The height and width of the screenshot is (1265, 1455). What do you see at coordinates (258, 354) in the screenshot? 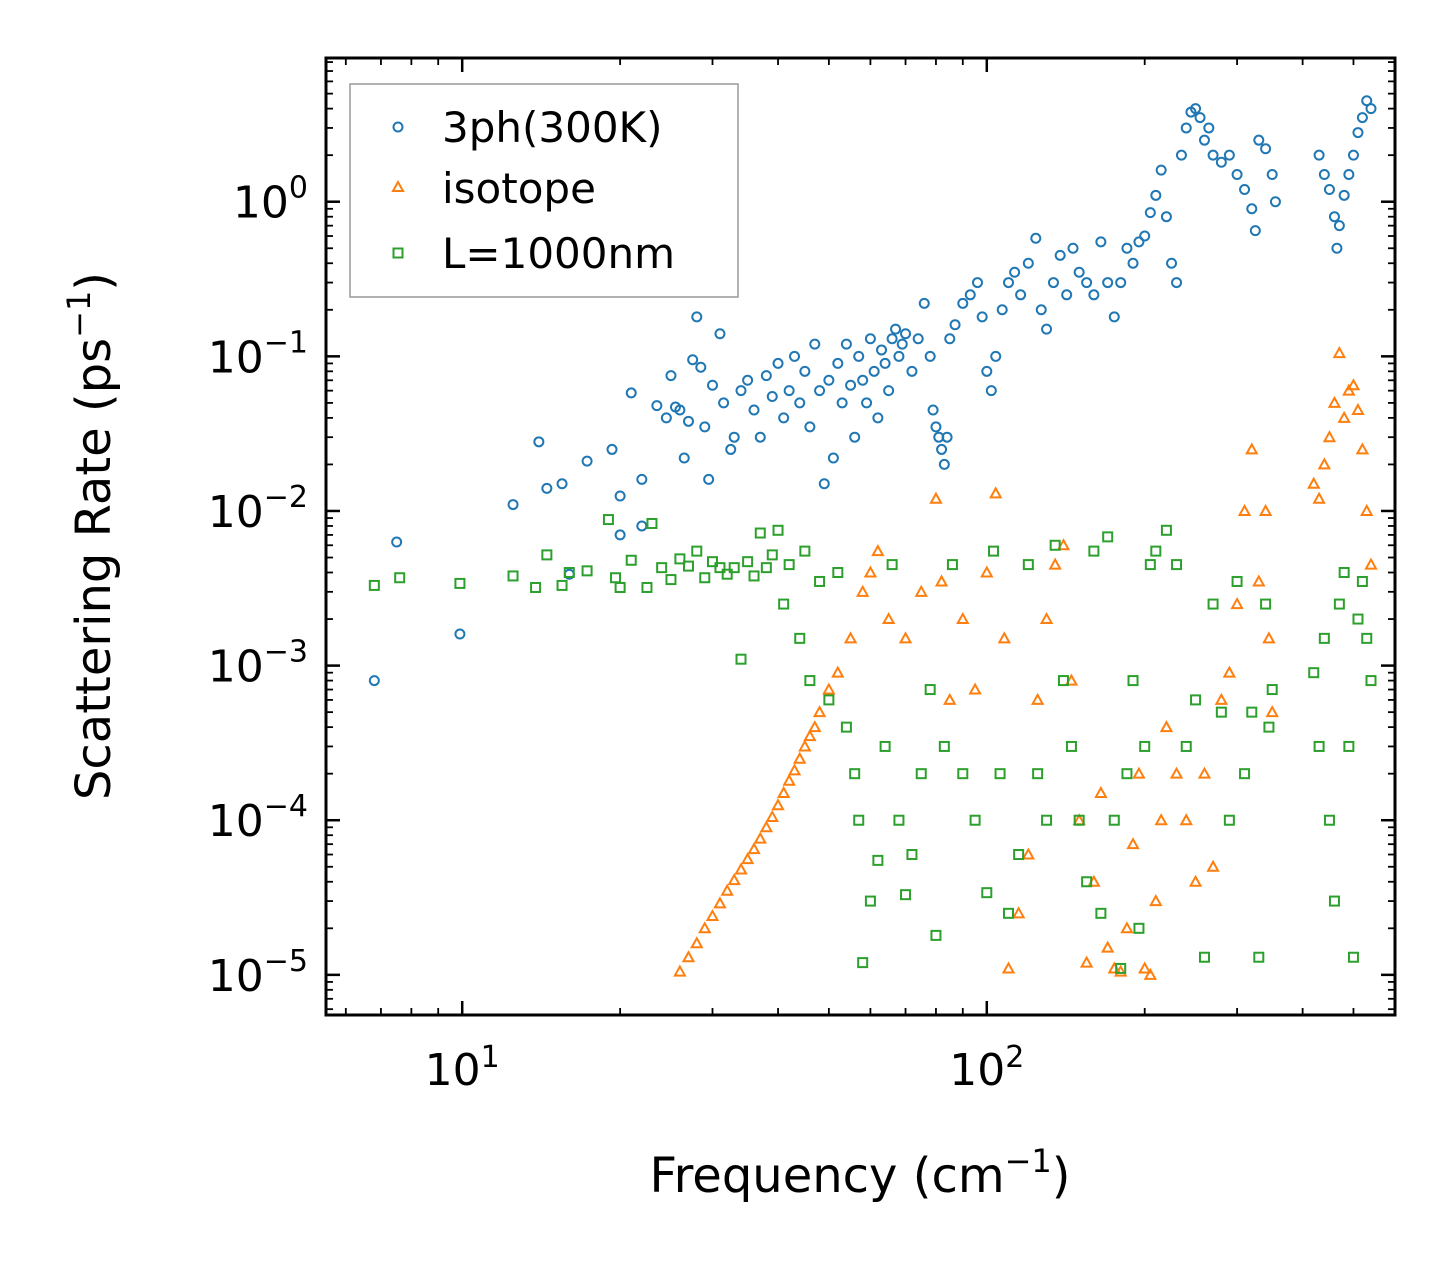
I see `y-tick-label: 10−1` at bounding box center [258, 354].